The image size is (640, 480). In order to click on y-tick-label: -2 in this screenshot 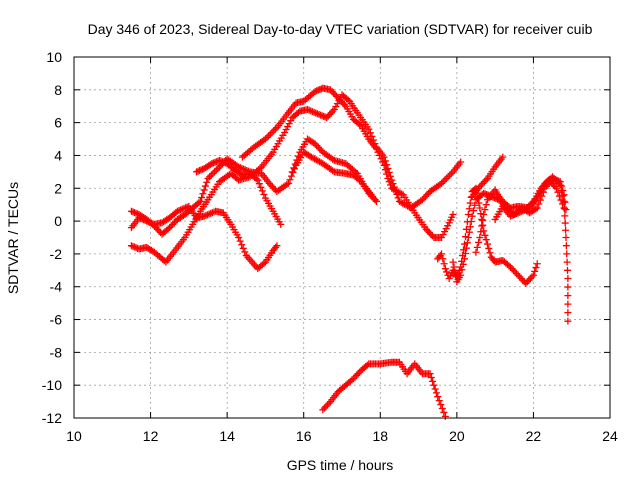, I will do `click(56, 254)`.